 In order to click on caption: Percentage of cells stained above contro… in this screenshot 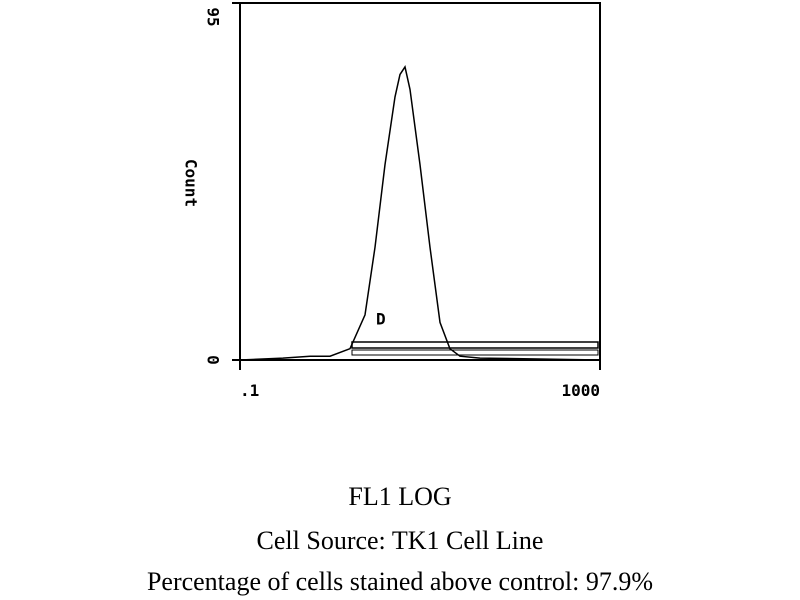, I will do `click(400, 581)`.